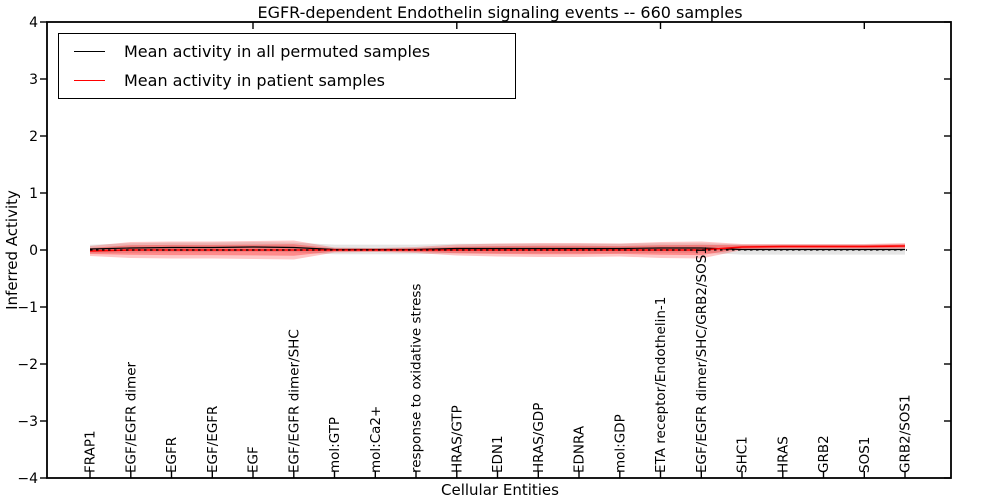 The height and width of the screenshot is (500, 1000). Describe the element at coordinates (865, 455) in the screenshot. I see `x-tick-label: SOS1` at that location.